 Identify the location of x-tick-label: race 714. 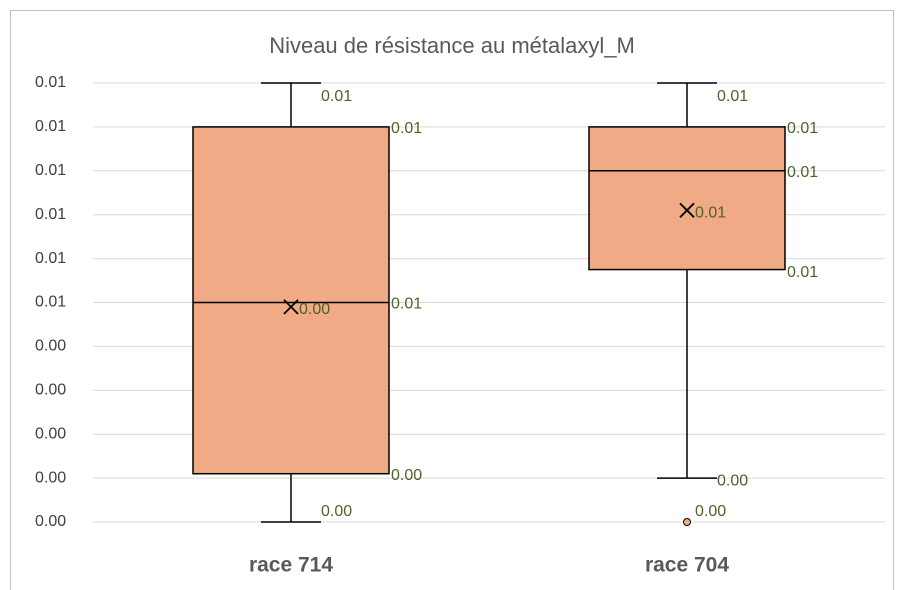
(291, 565).